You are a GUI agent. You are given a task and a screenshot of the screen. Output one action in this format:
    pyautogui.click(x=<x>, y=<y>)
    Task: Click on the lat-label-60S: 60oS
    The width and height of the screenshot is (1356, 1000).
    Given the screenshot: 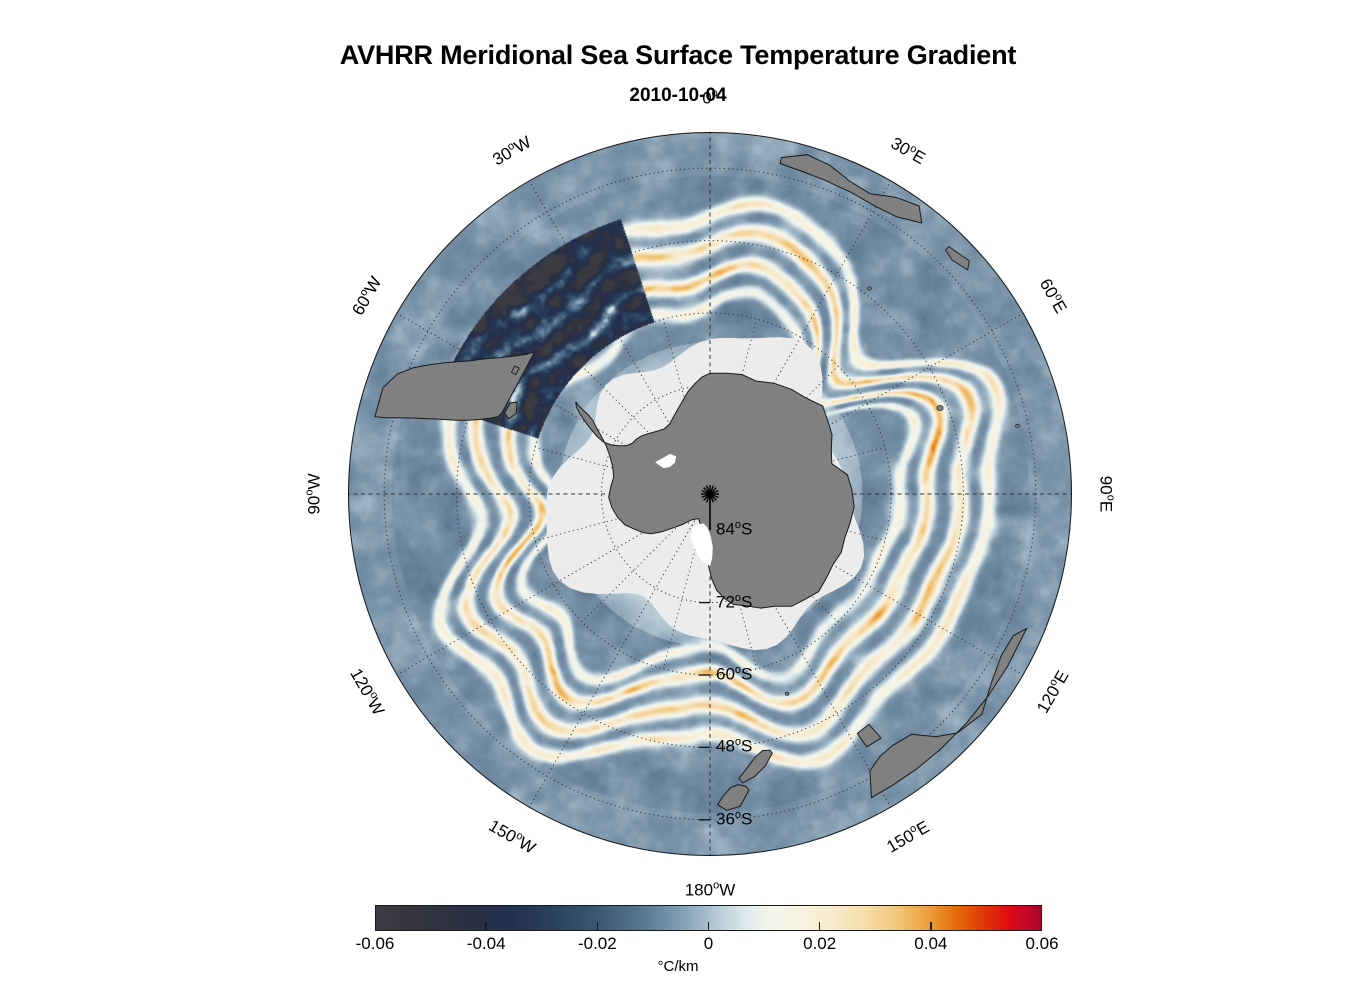 What is the action you would take?
    pyautogui.click(x=734, y=674)
    